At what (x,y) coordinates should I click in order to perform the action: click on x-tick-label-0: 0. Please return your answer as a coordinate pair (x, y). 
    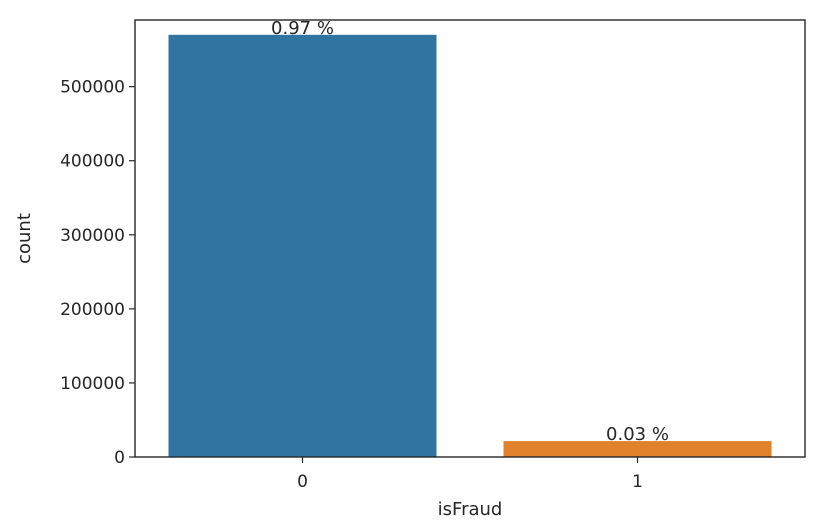
    Looking at the image, I should click on (302, 482).